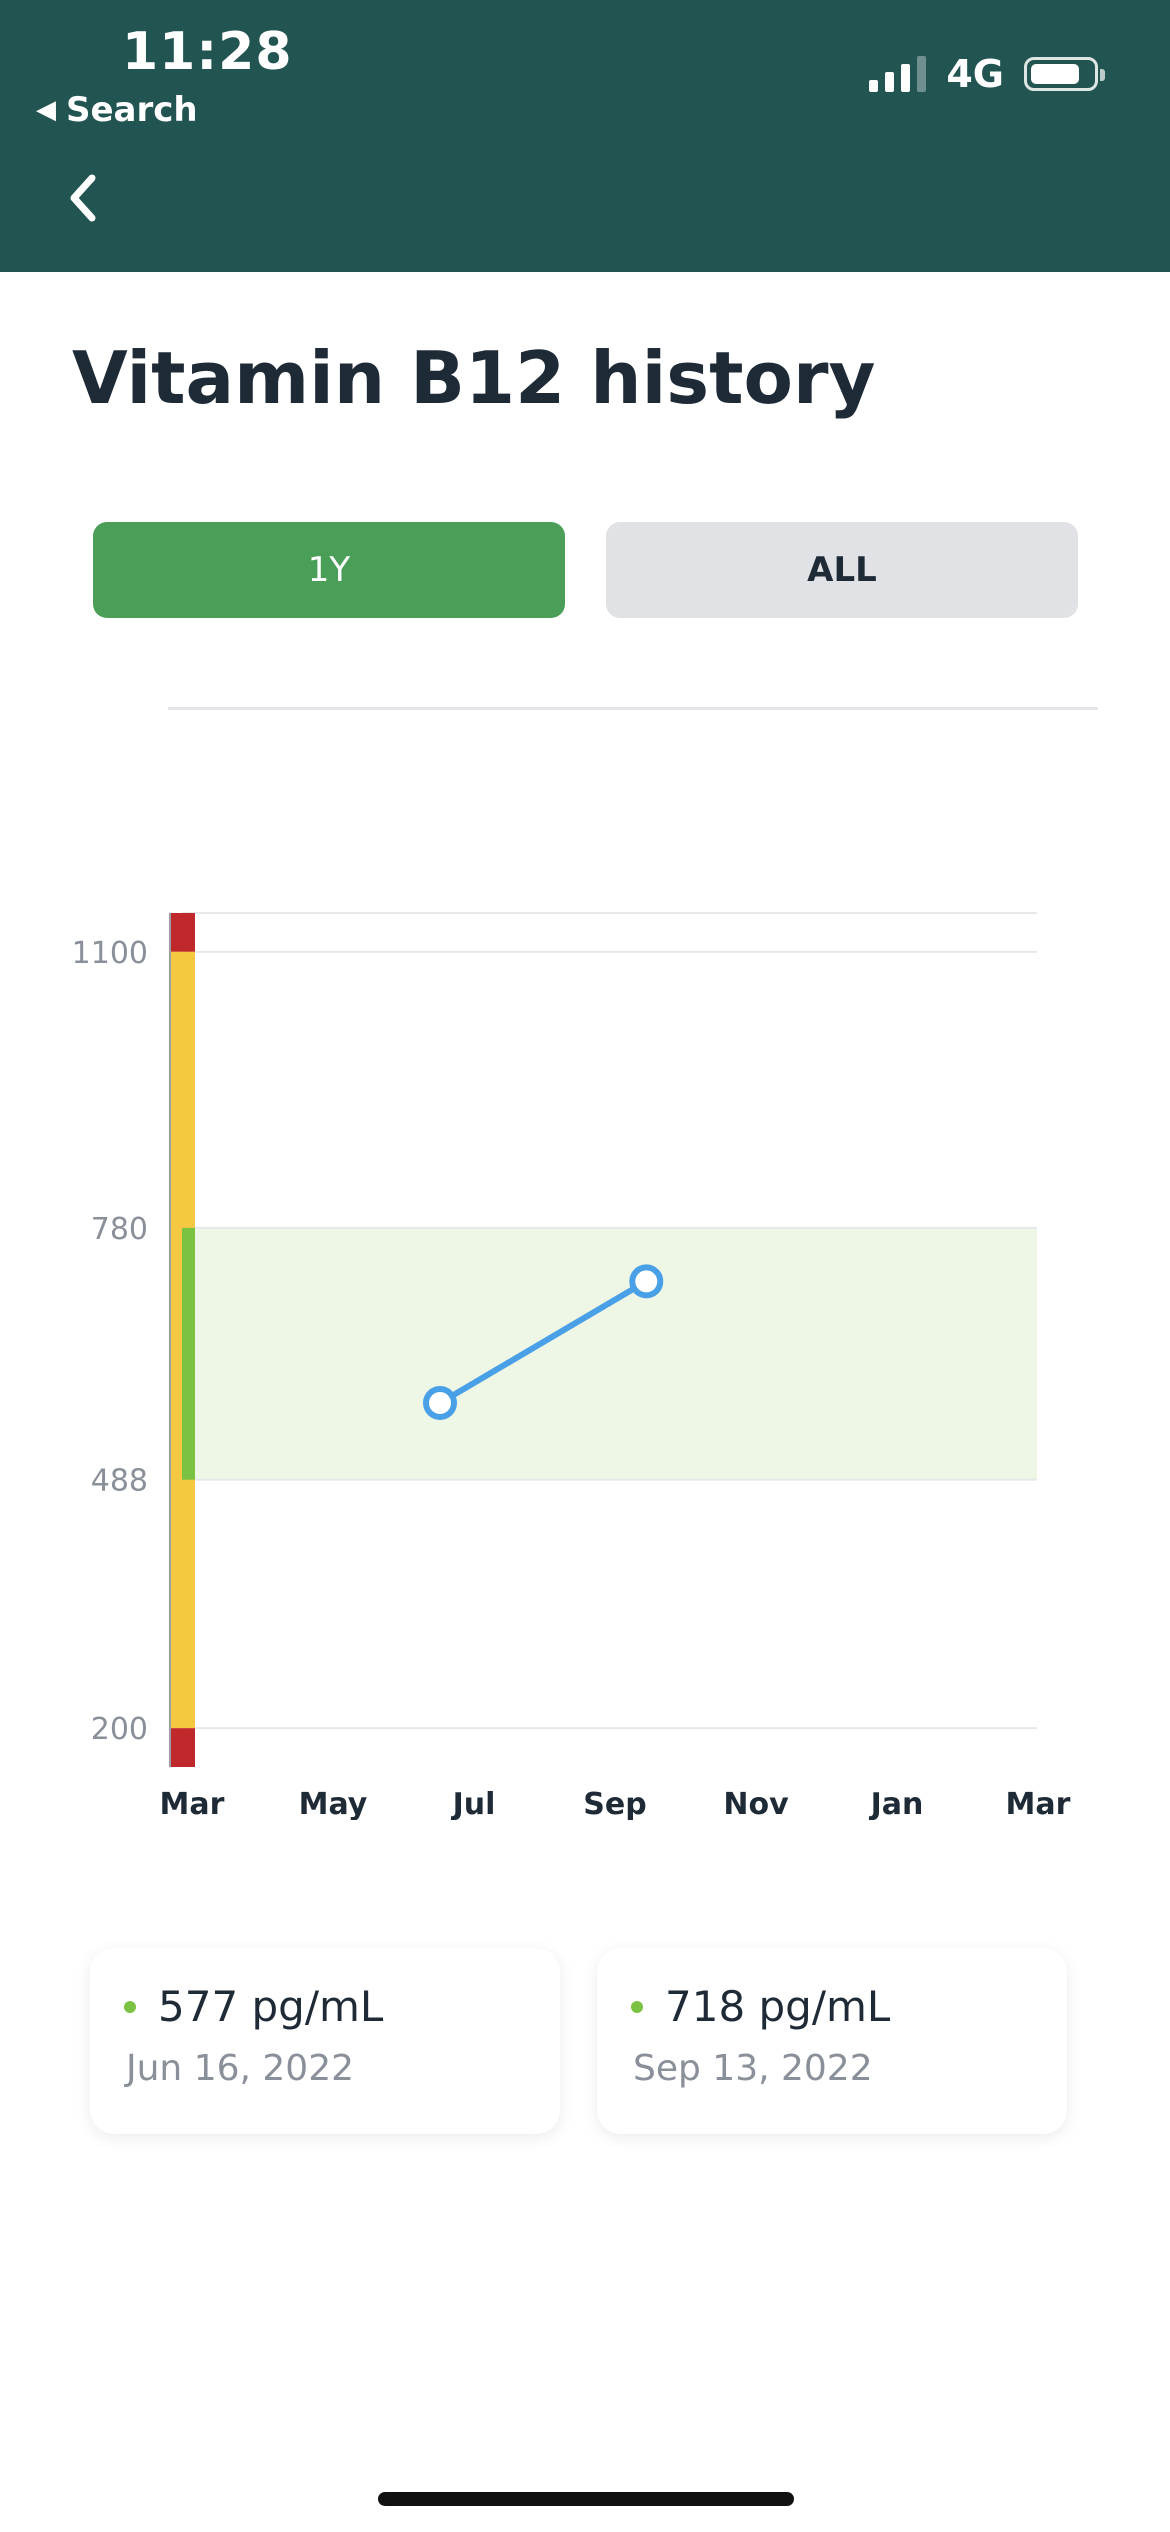  I want to click on x-tick-label: Nov, so click(756, 1803).